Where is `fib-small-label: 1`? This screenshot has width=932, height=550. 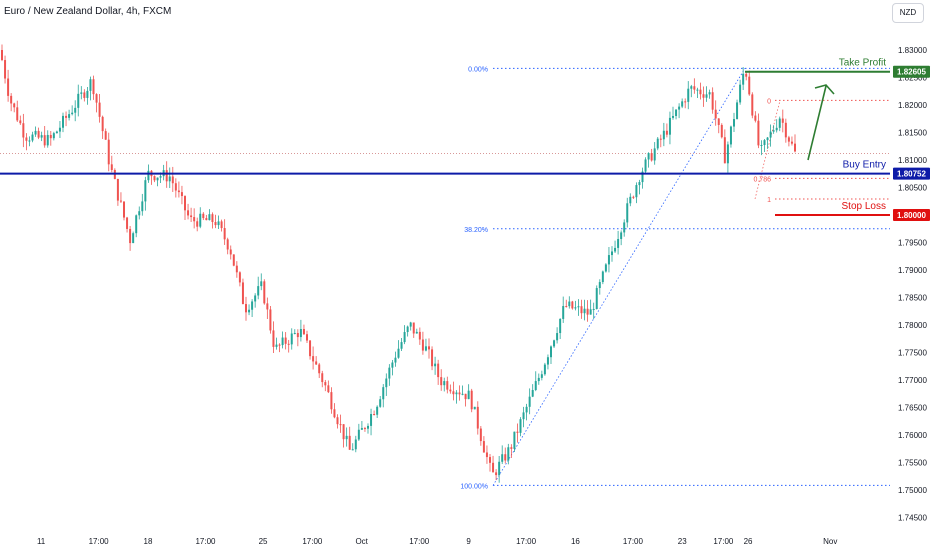
fib-small-label: 1 is located at coordinates (769, 200).